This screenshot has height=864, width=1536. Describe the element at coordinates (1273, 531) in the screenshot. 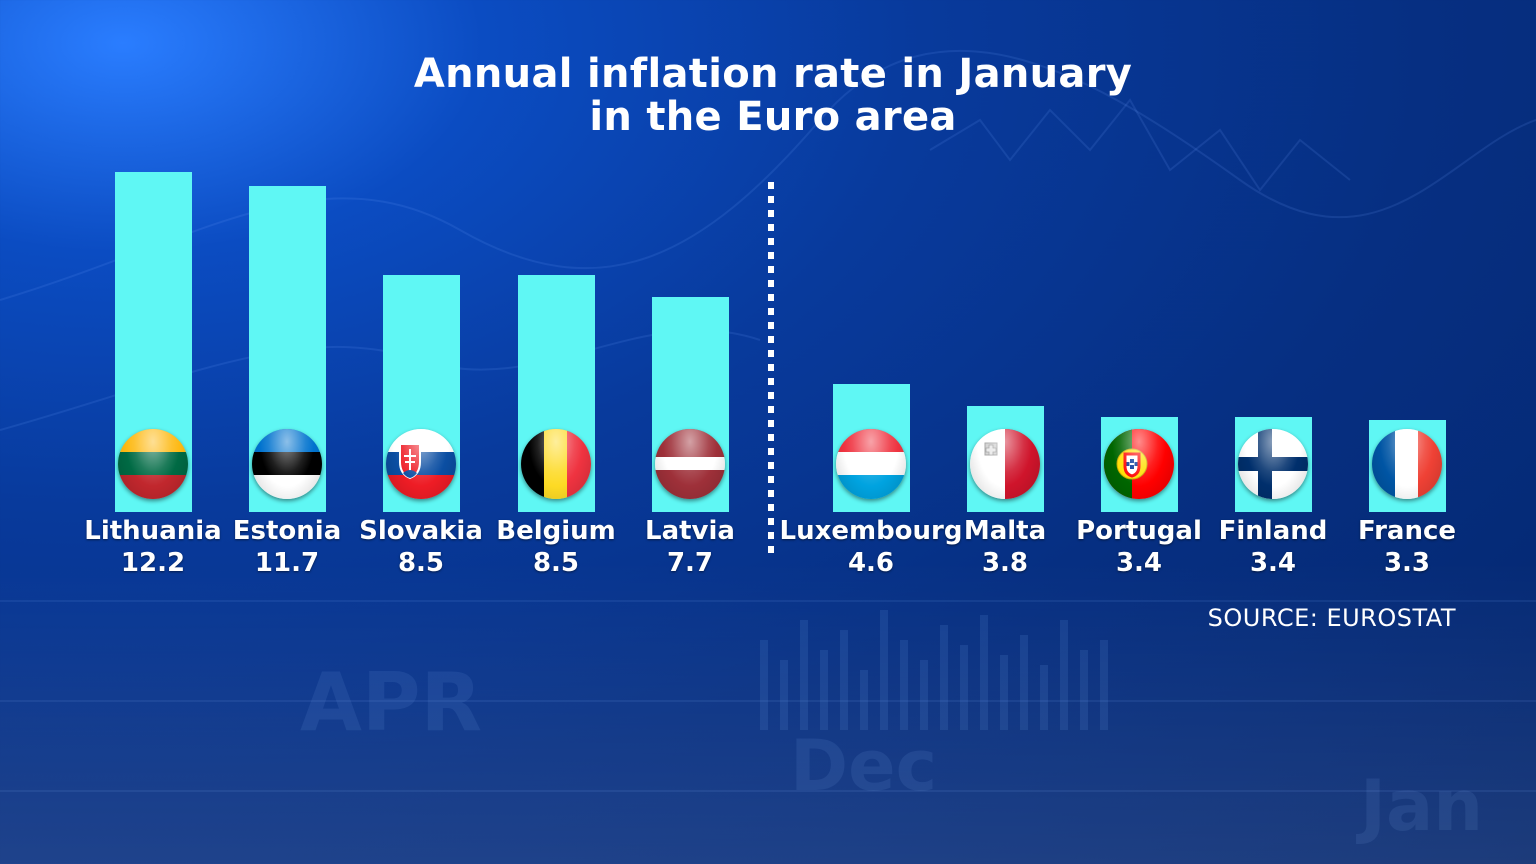

I see `category-label-finland: Finland` at that location.